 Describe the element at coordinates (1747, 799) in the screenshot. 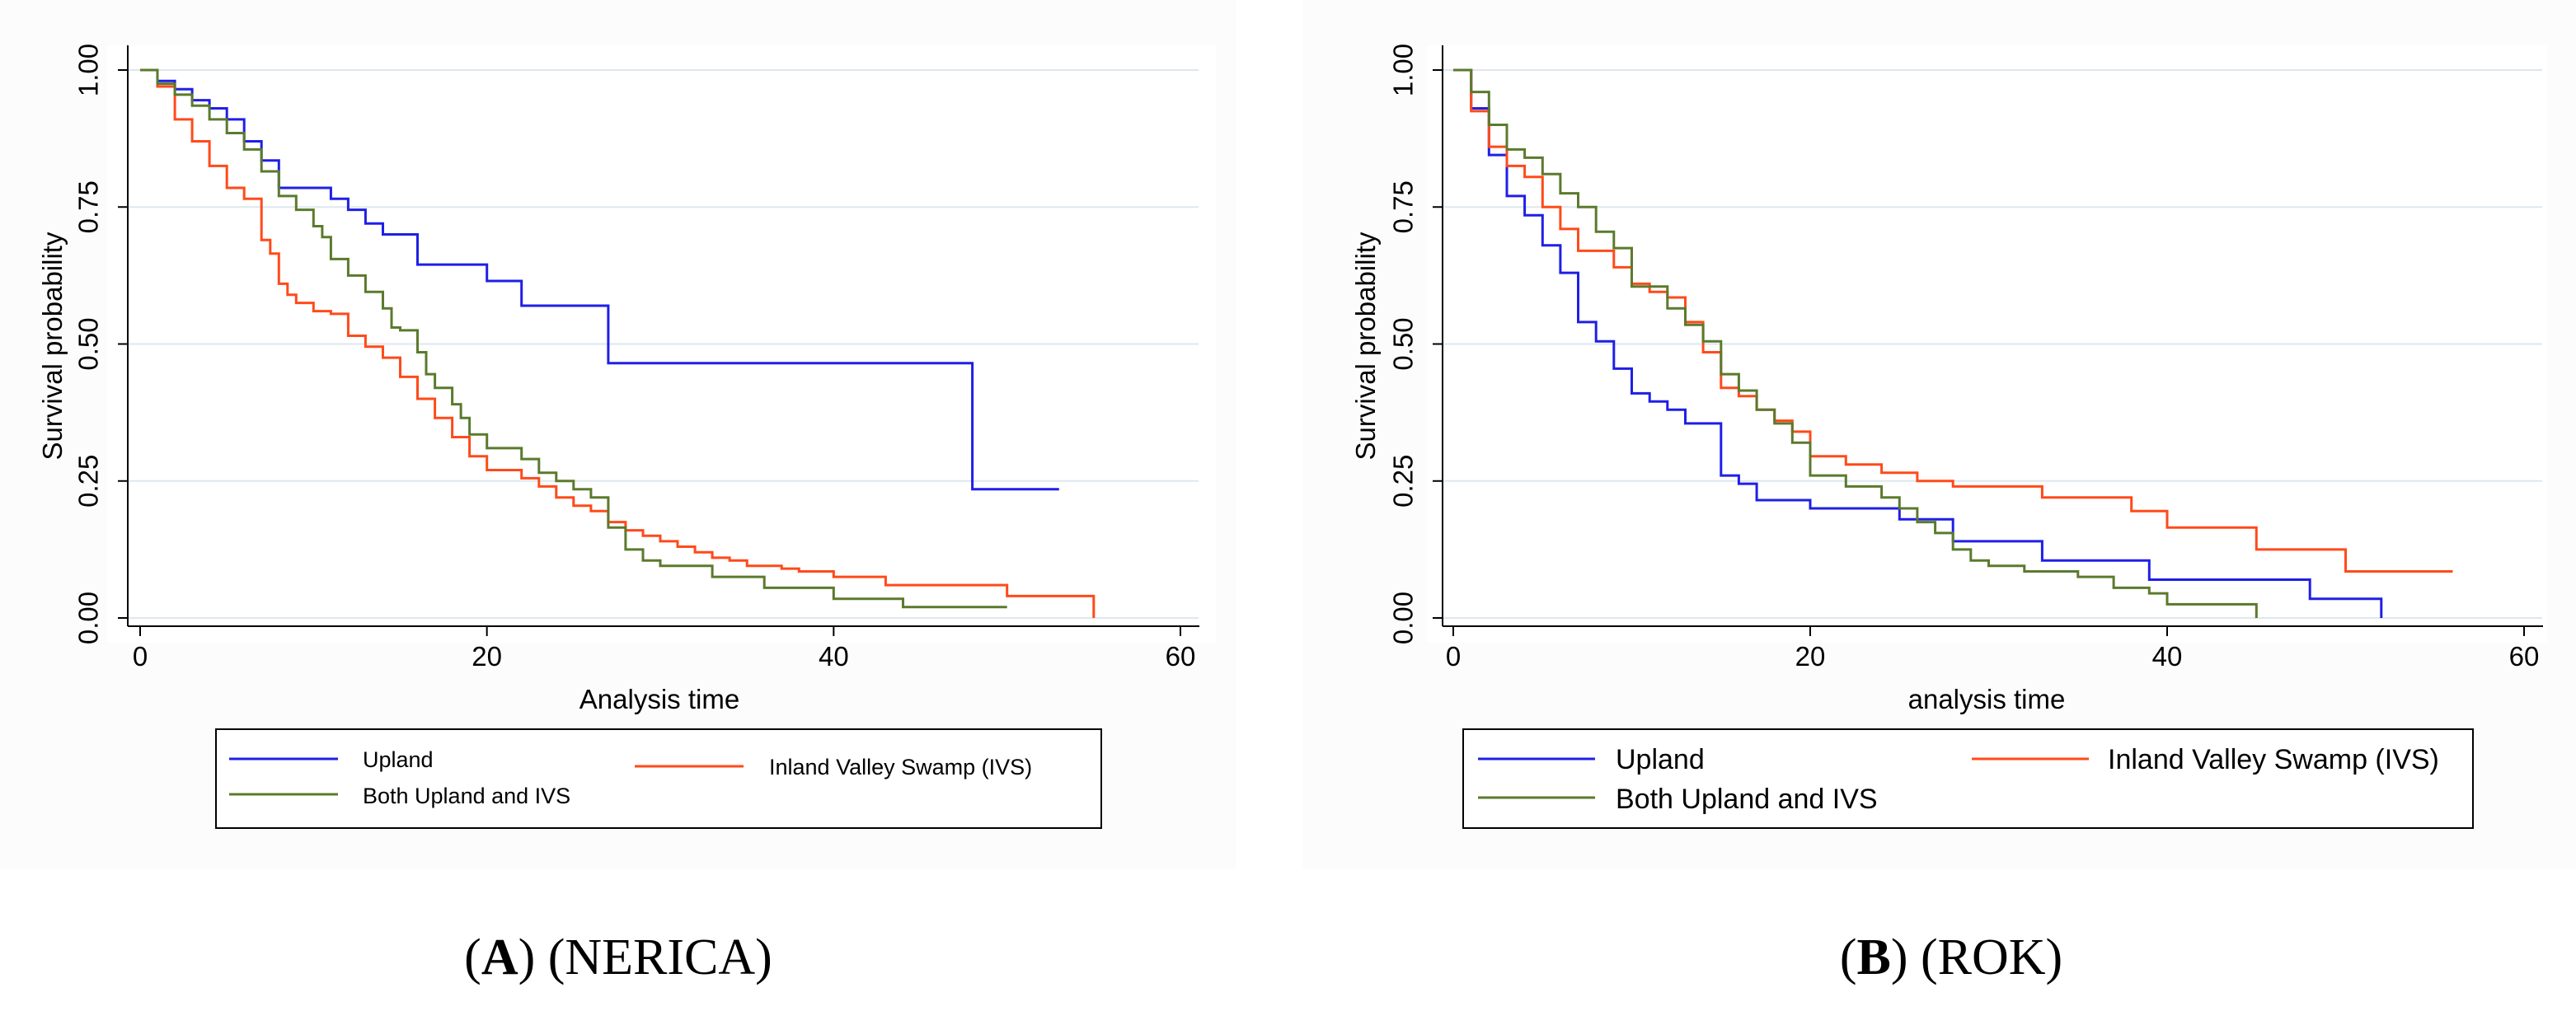

I see `panel-b-legend-label-both: Both Upland and IVS` at that location.